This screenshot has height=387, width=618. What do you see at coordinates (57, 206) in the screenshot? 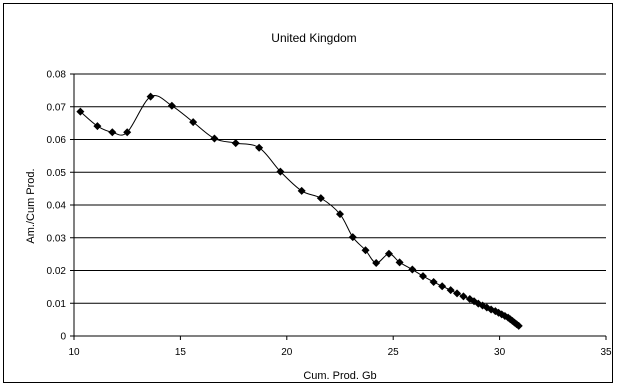
I see `y-tick-label: 0.04` at bounding box center [57, 206].